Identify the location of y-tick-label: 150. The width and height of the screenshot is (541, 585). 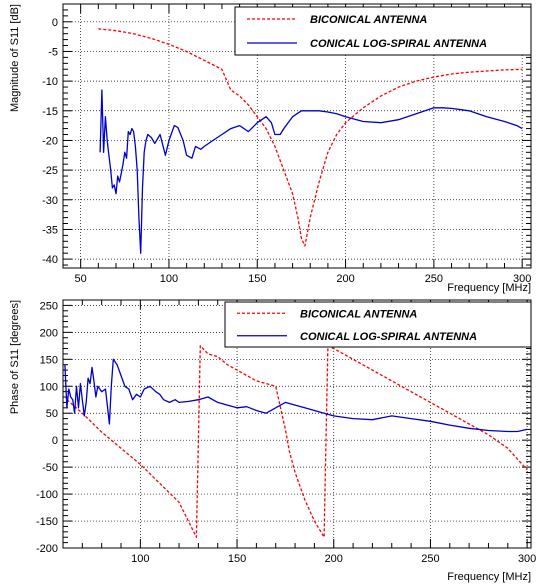
(49, 360).